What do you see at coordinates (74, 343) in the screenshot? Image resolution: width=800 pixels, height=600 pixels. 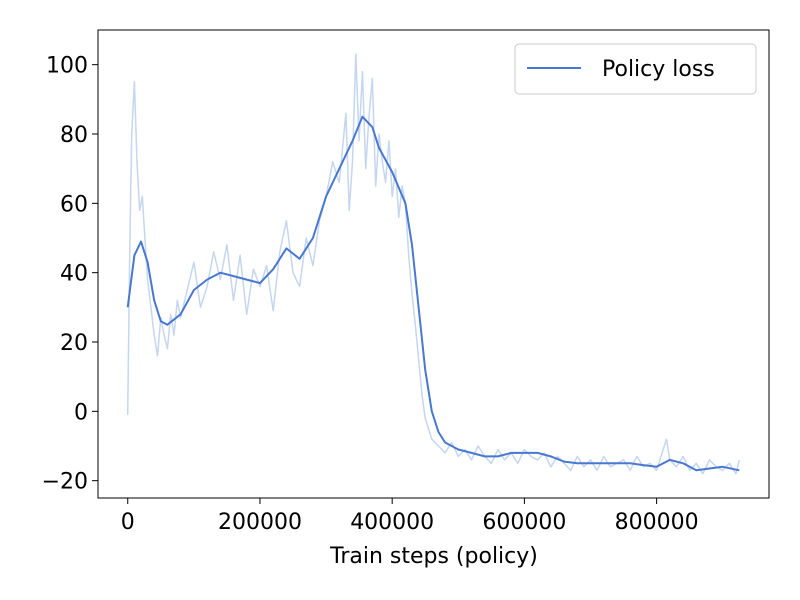 I see `y-tick-label: 20` at bounding box center [74, 343].